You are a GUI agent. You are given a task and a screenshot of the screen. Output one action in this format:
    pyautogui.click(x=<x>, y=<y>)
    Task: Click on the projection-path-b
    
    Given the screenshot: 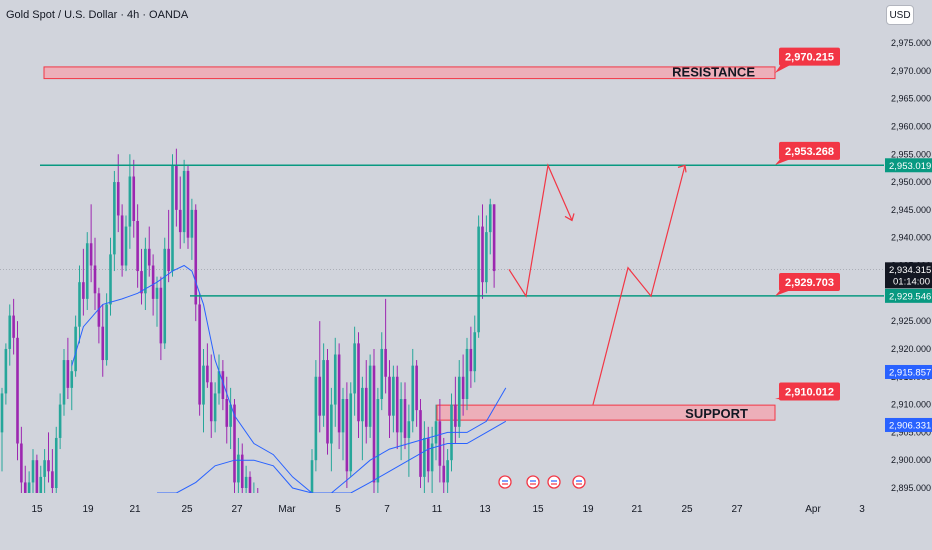 What is the action you would take?
    pyautogui.click(x=639, y=285)
    